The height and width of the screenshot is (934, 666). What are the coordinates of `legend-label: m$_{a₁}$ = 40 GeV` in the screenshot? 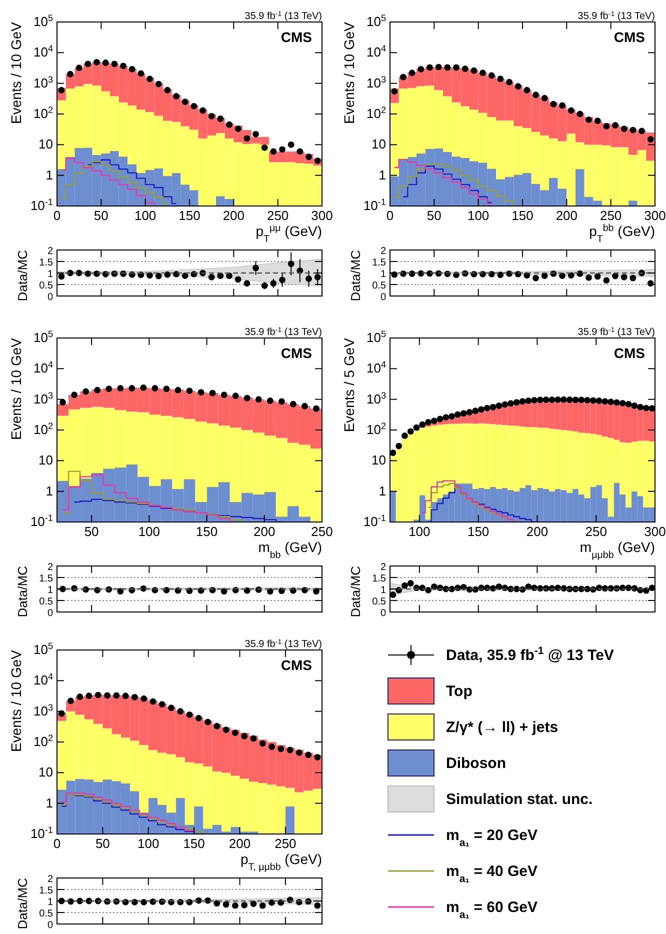 It's located at (492, 874).